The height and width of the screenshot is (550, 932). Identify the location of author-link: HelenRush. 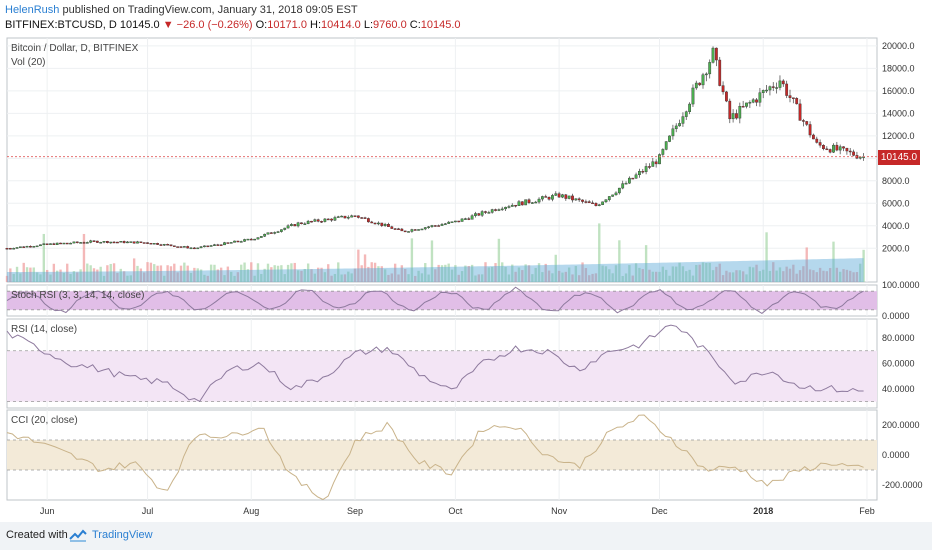
(32, 10).